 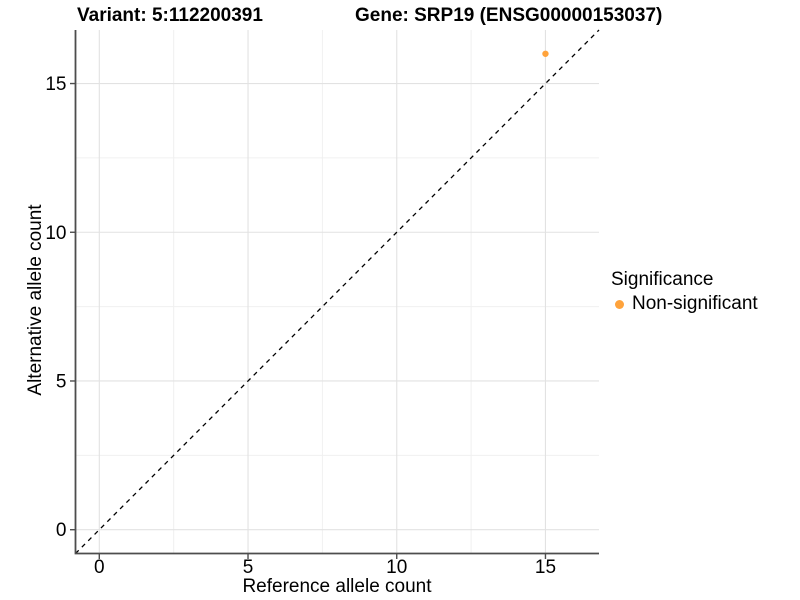 I want to click on x-tick-label: 10, so click(x=396, y=567).